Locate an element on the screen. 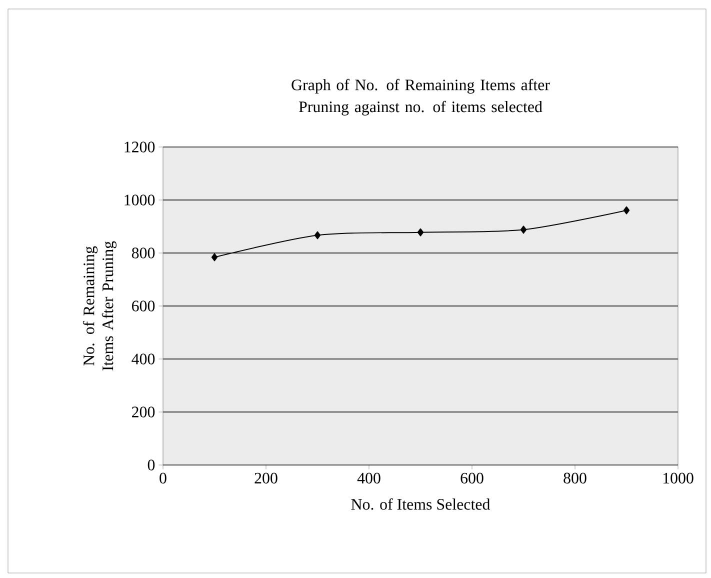 The width and height of the screenshot is (711, 578). y-tick-label: 200 is located at coordinates (143, 412).